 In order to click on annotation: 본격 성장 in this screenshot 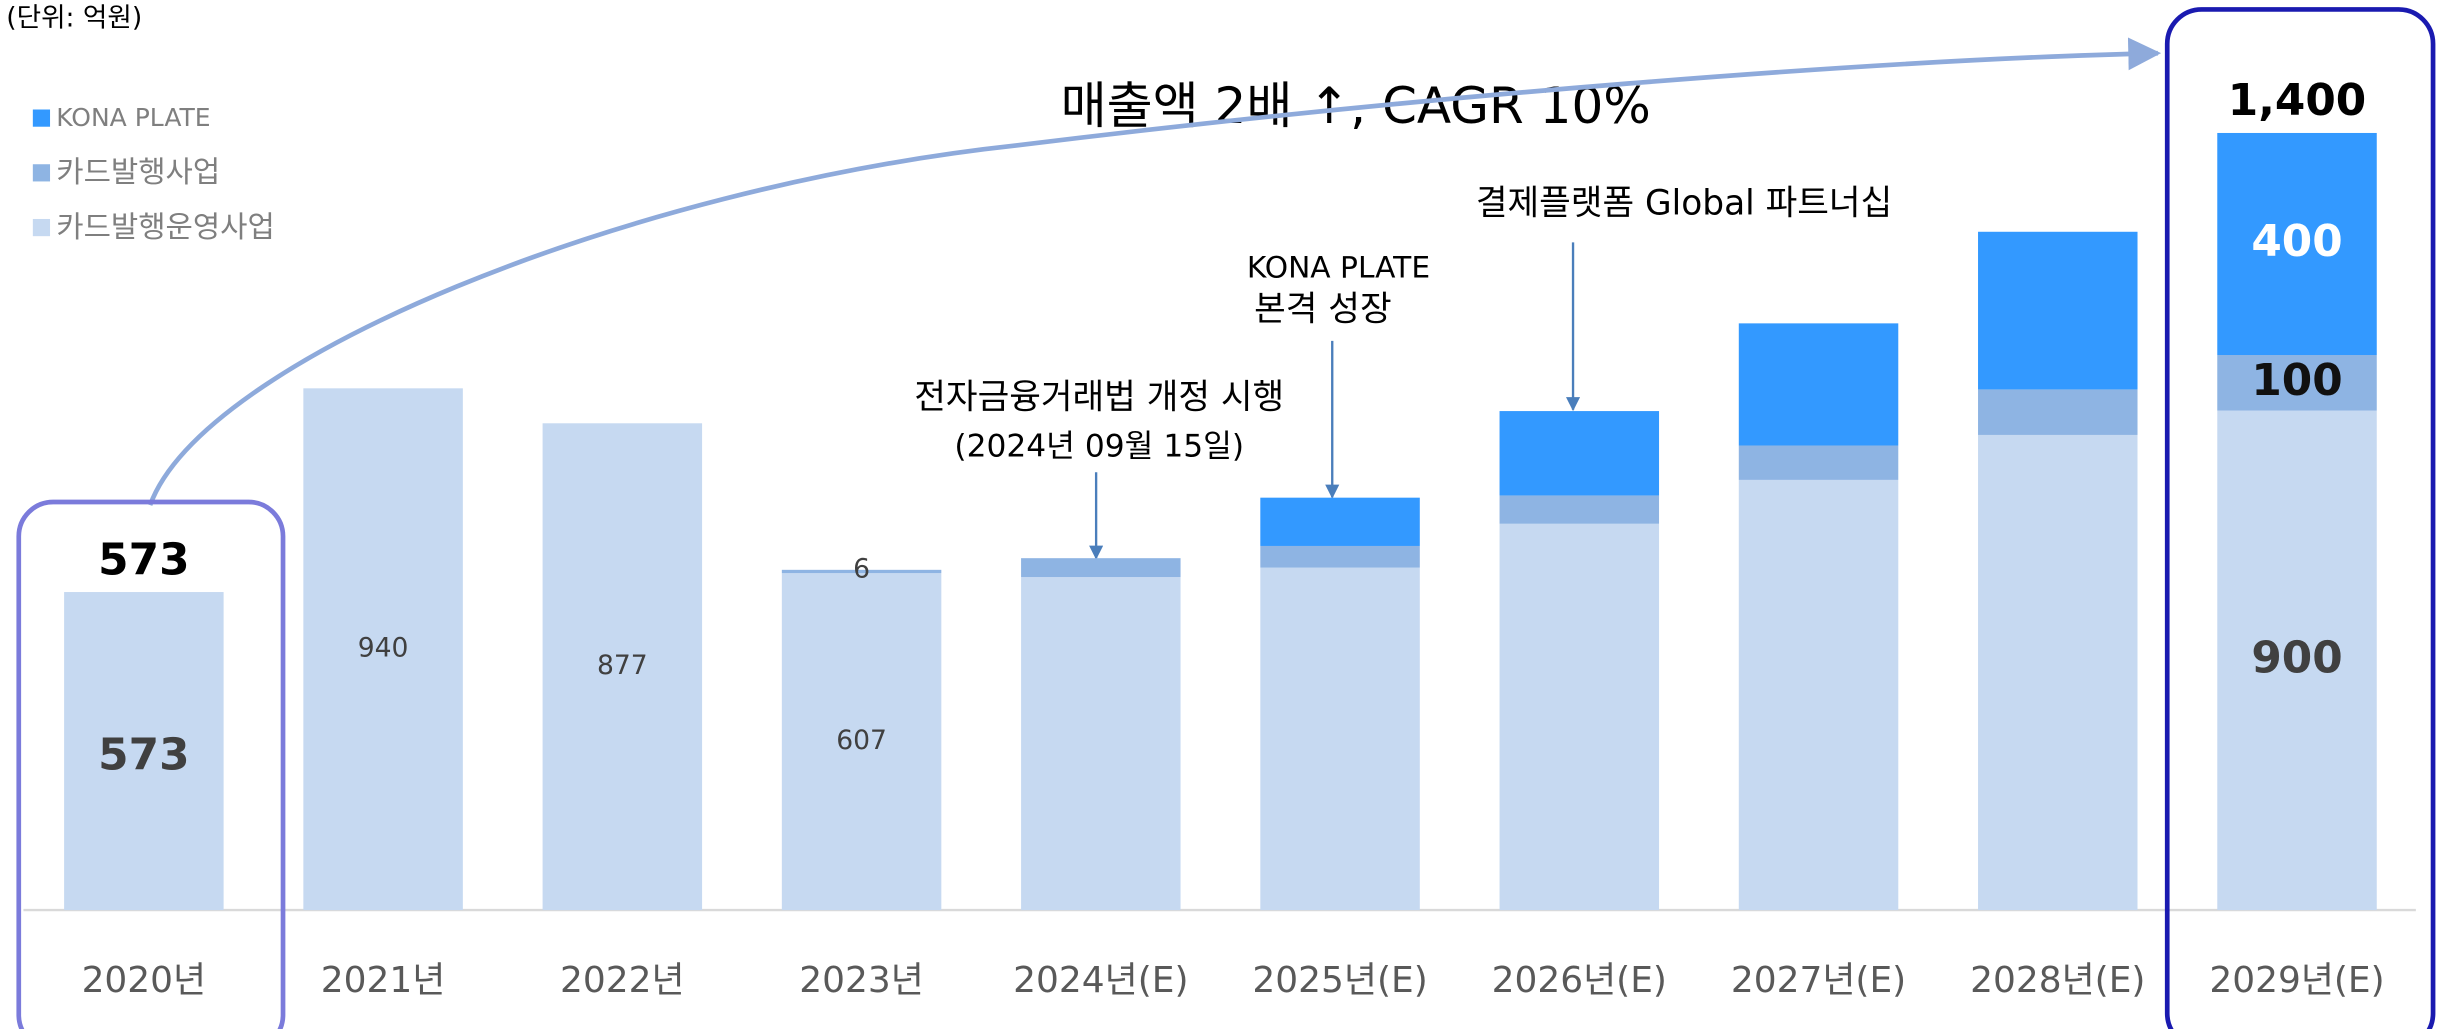, I will do `click(1323, 310)`.